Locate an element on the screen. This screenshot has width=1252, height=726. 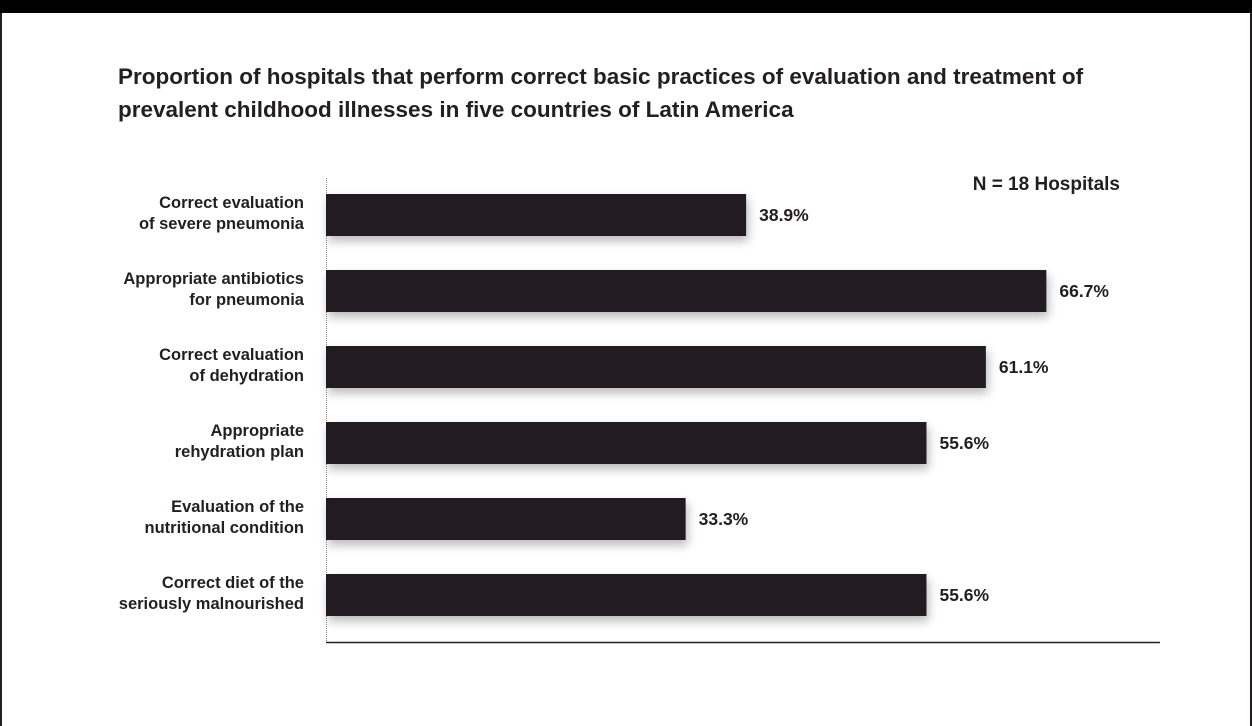
category-label-line: seriously malnourished is located at coordinates (211, 604).